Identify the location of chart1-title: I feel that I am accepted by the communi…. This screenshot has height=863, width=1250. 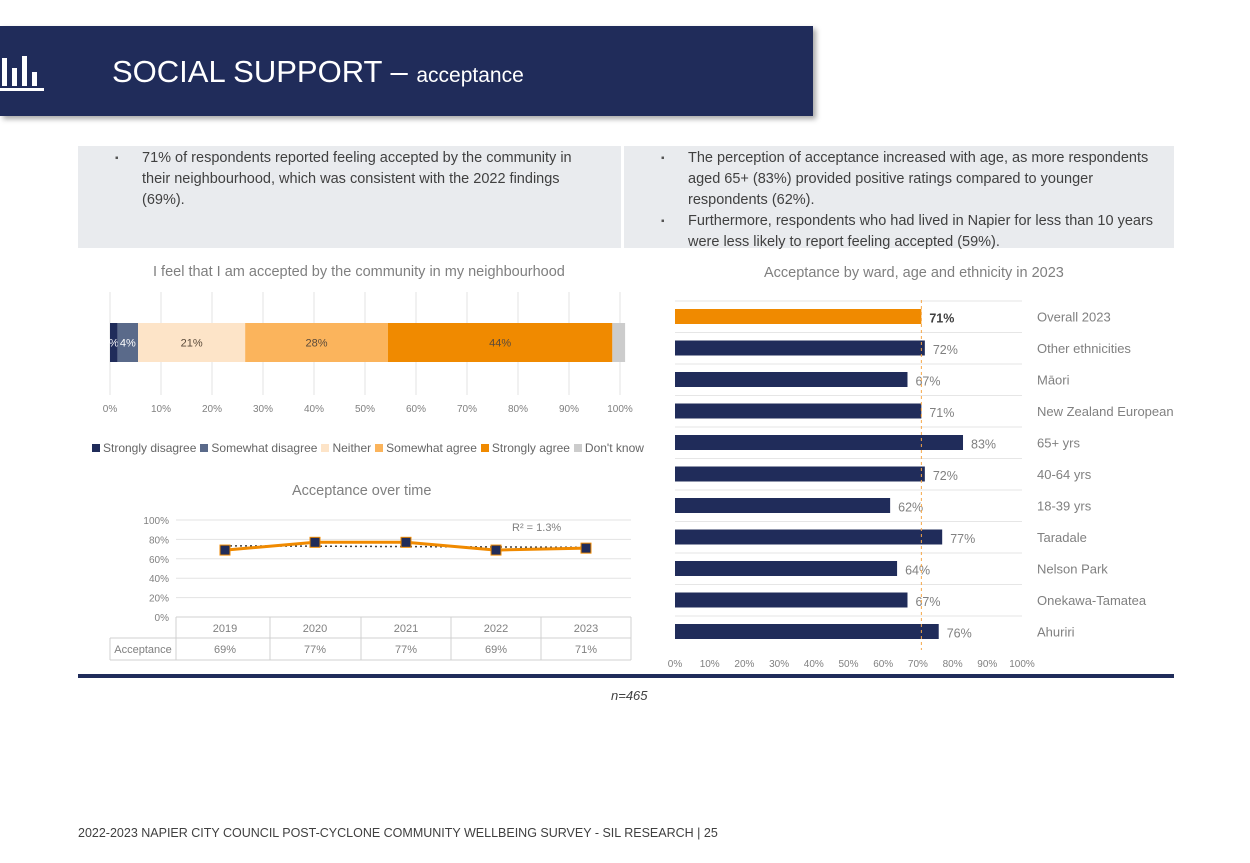
(359, 272).